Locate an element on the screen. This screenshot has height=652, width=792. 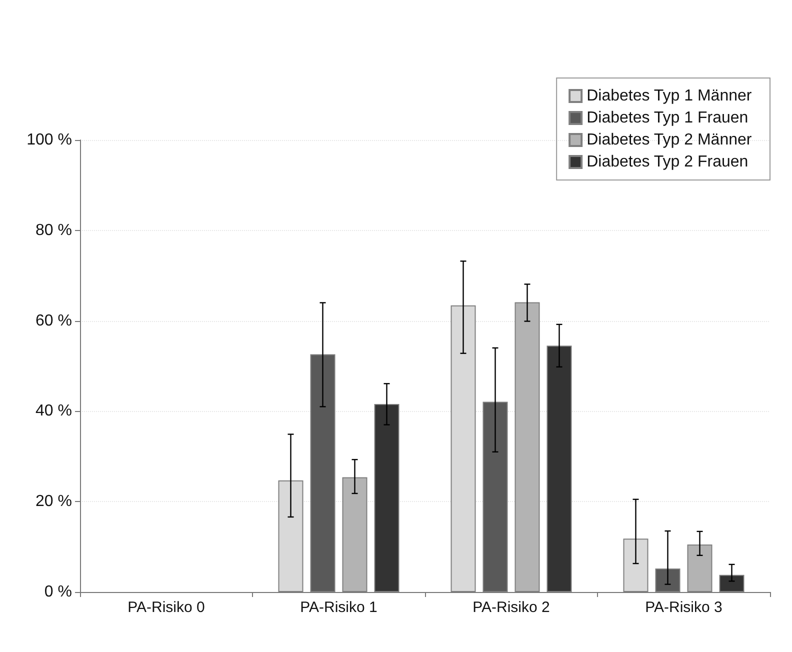
x-tick-label: PA-Risiko 3 is located at coordinates (683, 607).